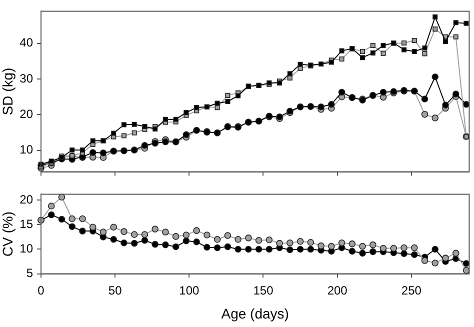  What do you see at coordinates (255, 313) in the screenshot?
I see `x-axis-title: Age (days)` at bounding box center [255, 313].